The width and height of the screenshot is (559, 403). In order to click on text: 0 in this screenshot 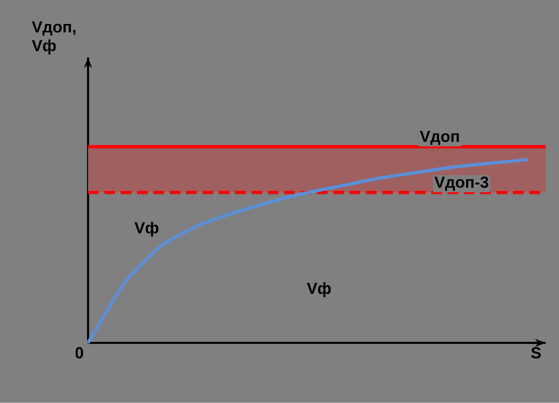, I will do `click(80, 353)`.